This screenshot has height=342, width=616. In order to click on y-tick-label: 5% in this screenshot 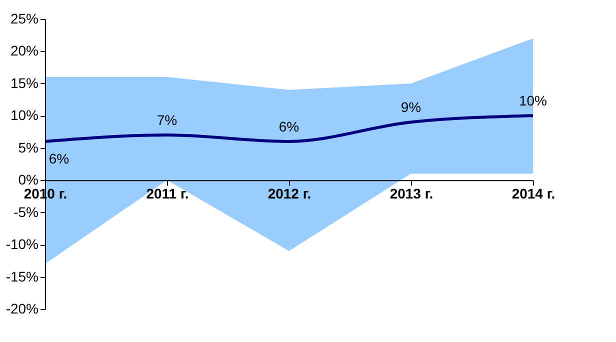, I will do `click(28, 147)`.